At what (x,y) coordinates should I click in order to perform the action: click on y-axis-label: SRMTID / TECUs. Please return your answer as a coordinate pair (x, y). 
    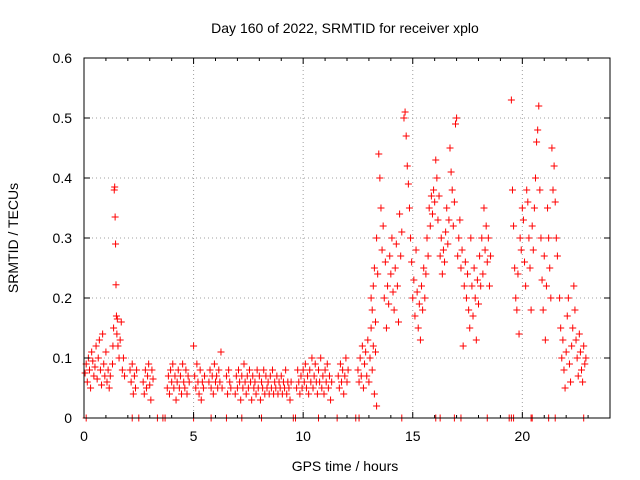
    Looking at the image, I should click on (13, 238).